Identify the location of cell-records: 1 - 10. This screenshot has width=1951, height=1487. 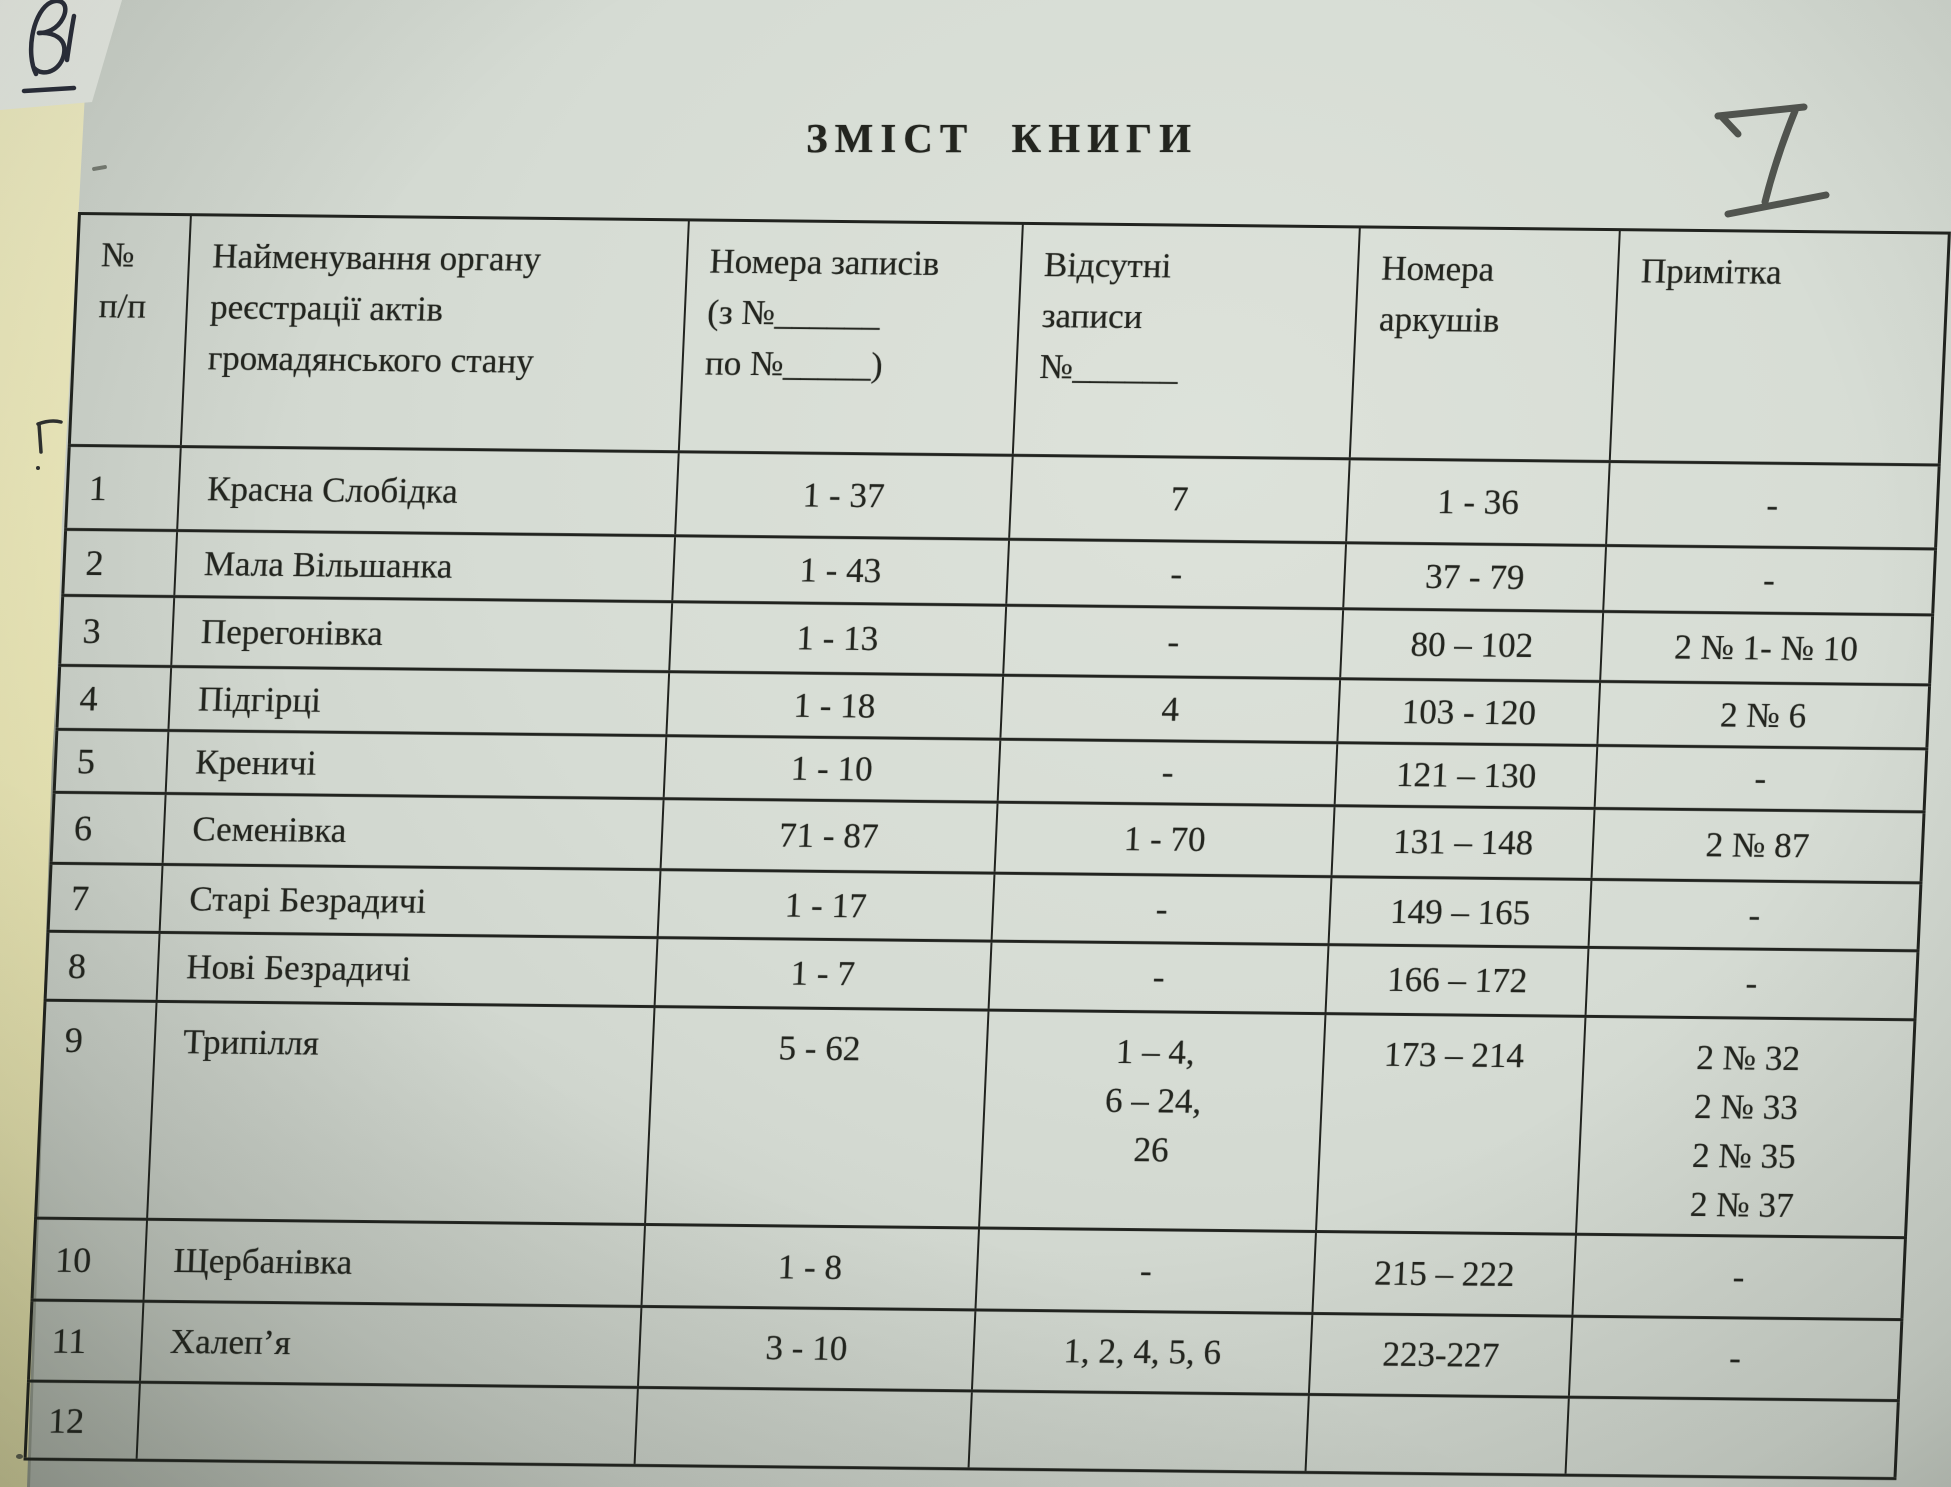
(832, 769).